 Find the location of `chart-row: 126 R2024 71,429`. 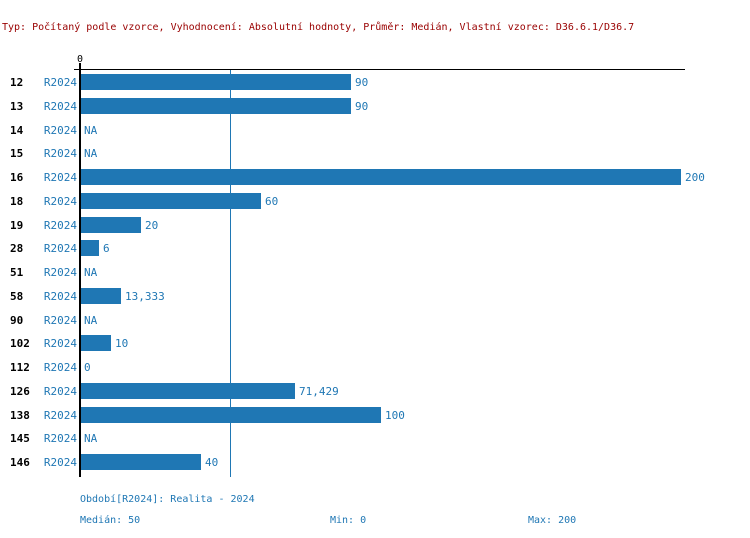

chart-row: 126 R2024 71,429 is located at coordinates (375, 391).